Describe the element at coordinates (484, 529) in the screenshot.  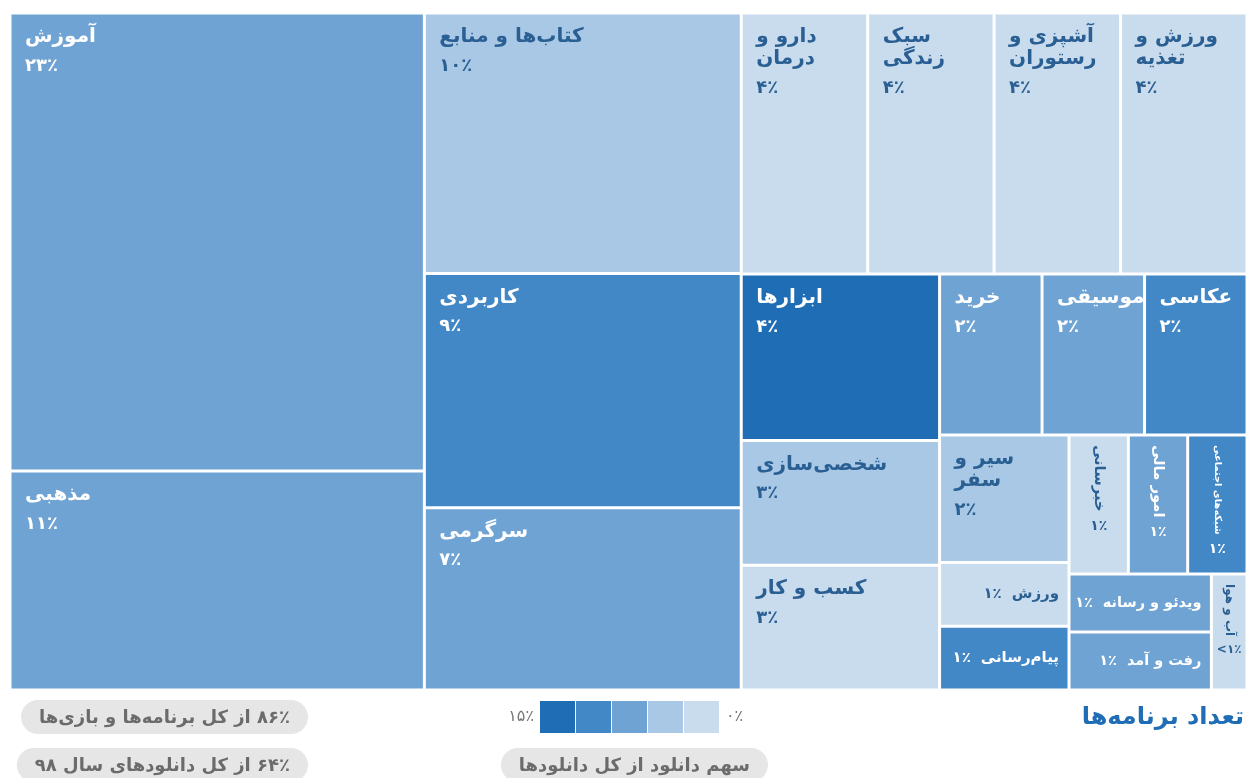
I see `category-label: سرگرمی` at that location.